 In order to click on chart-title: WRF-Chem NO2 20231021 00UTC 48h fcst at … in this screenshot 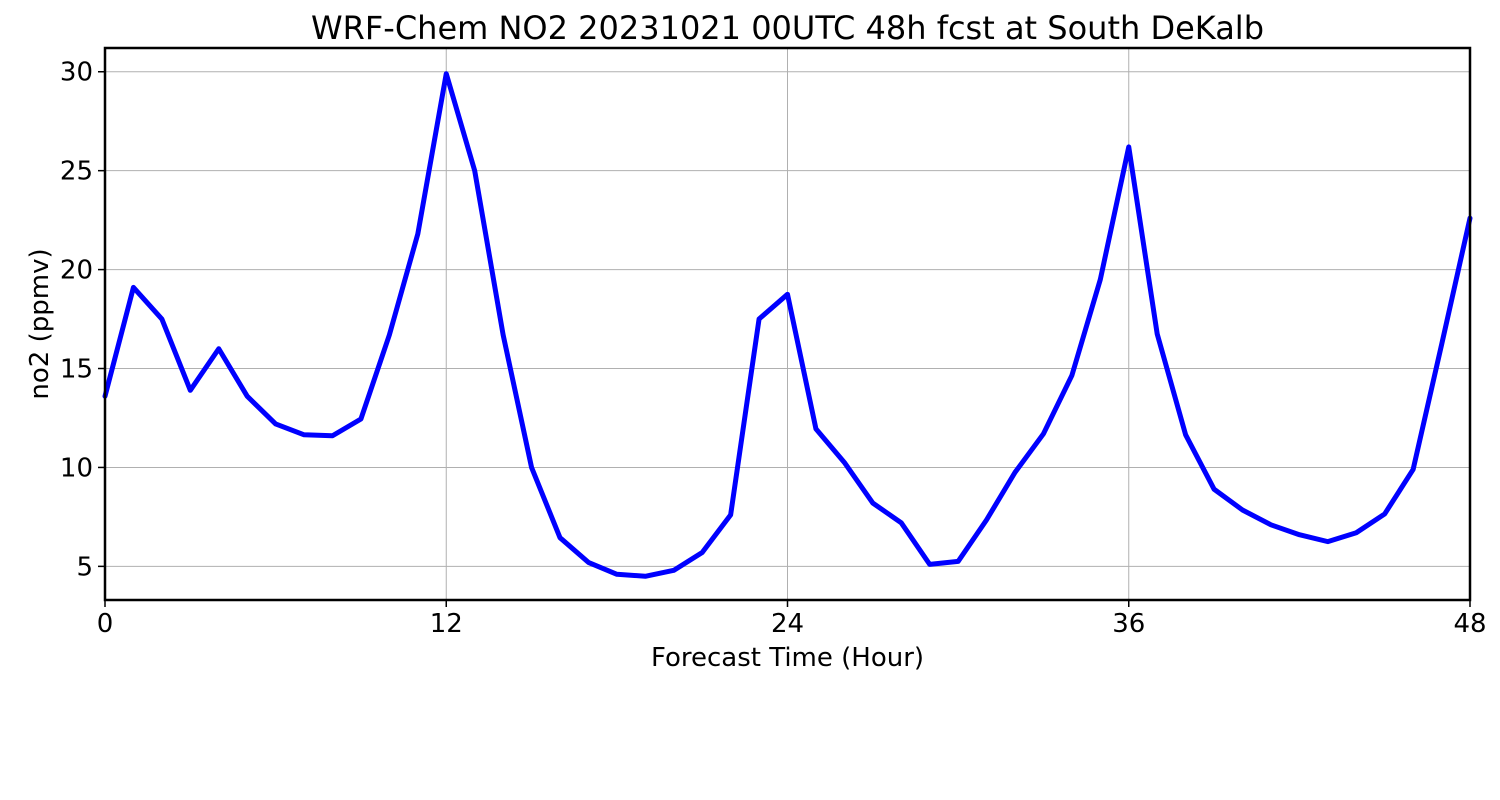, I will do `click(787, 28)`.